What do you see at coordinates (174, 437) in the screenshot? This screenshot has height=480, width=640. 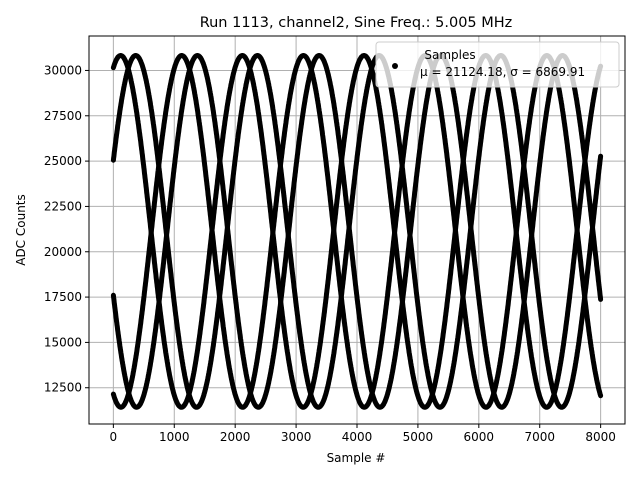 I see `x-tick-label: 1000` at bounding box center [174, 437].